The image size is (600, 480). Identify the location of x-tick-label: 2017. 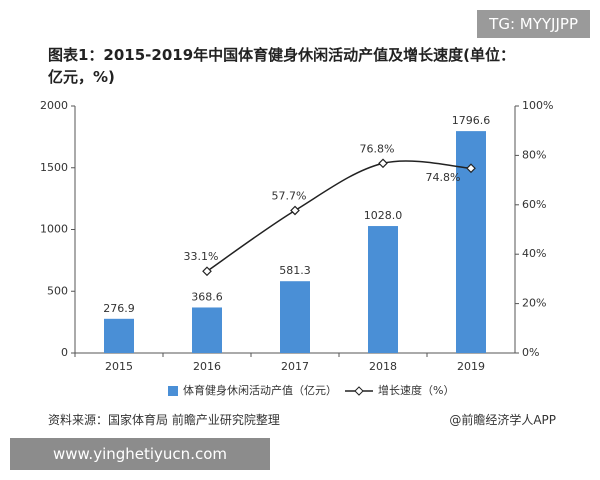
(295, 366).